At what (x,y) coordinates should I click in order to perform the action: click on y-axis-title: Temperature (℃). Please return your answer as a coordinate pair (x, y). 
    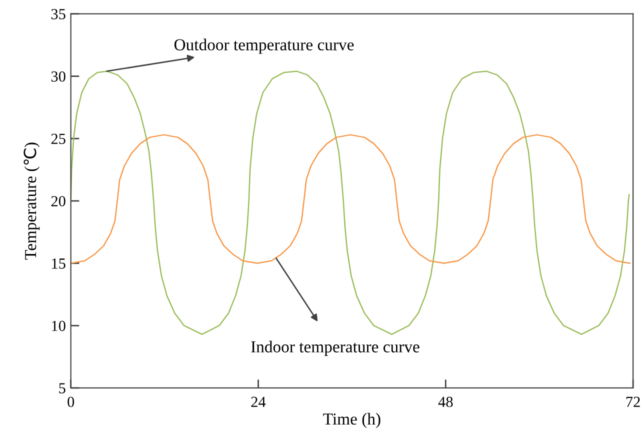
    Looking at the image, I should click on (32, 201).